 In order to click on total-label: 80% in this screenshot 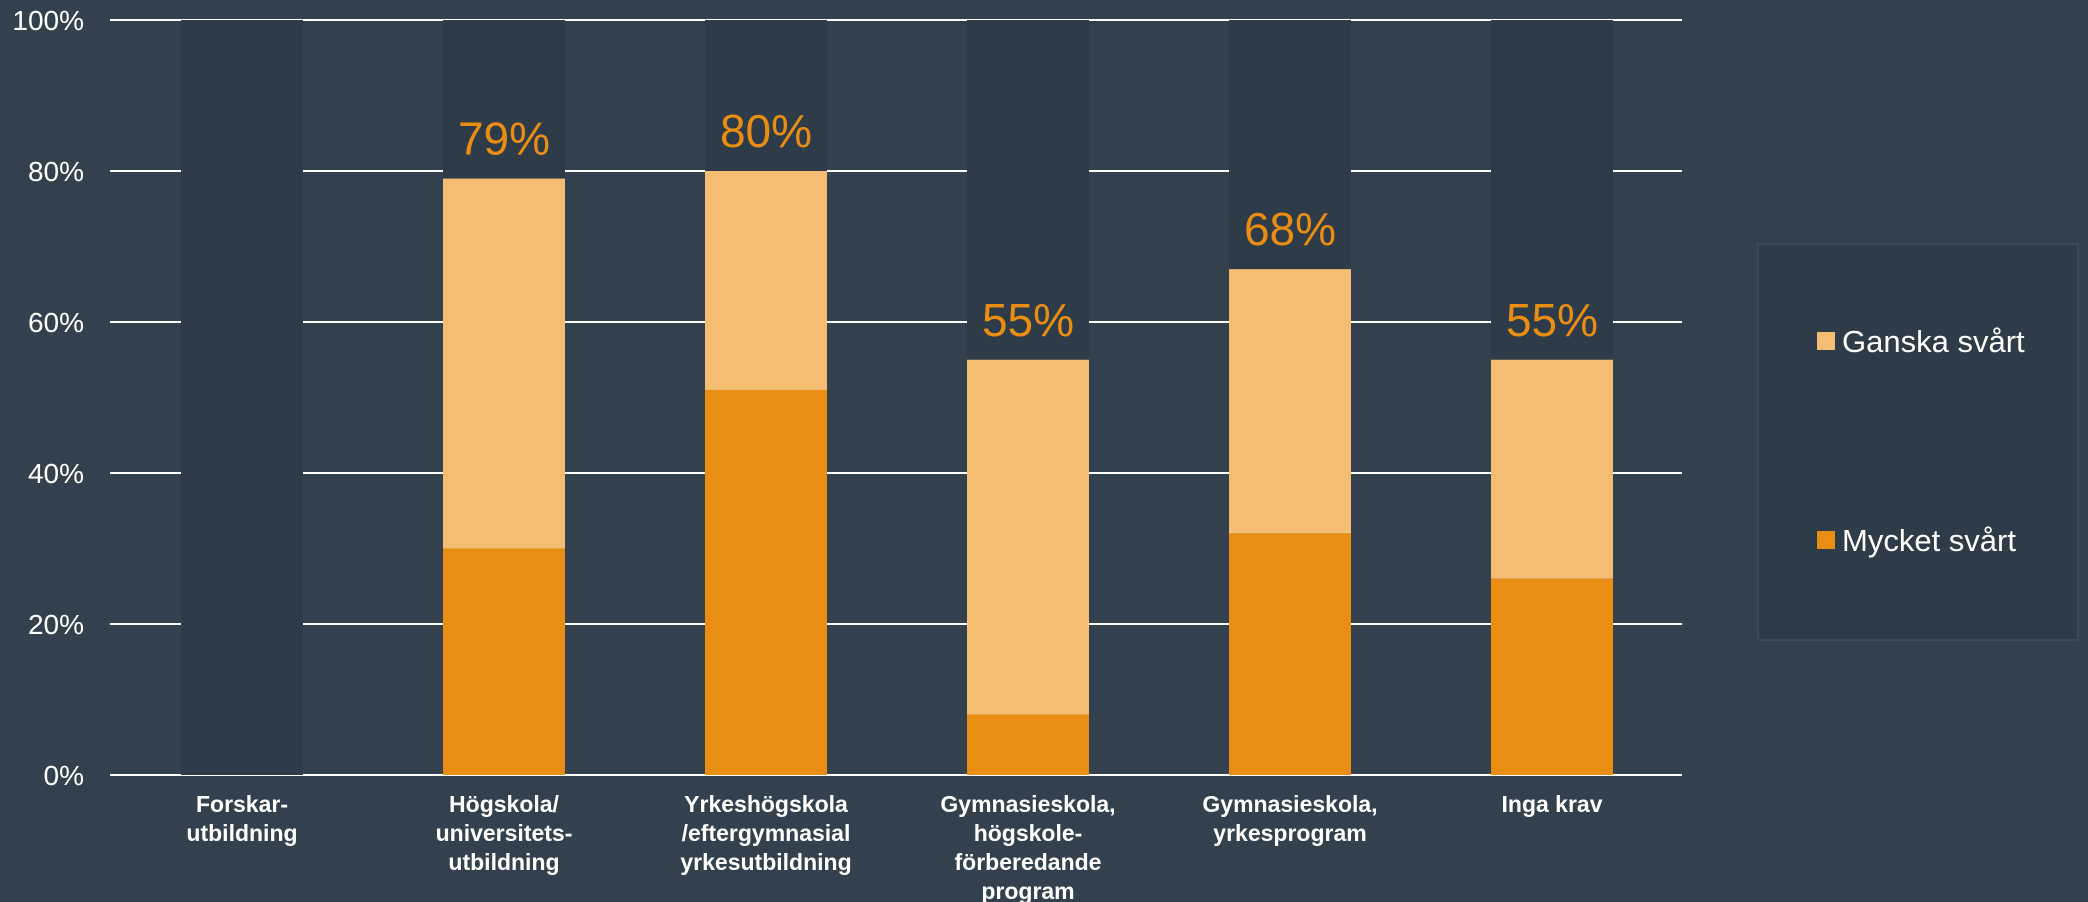, I will do `click(766, 131)`.